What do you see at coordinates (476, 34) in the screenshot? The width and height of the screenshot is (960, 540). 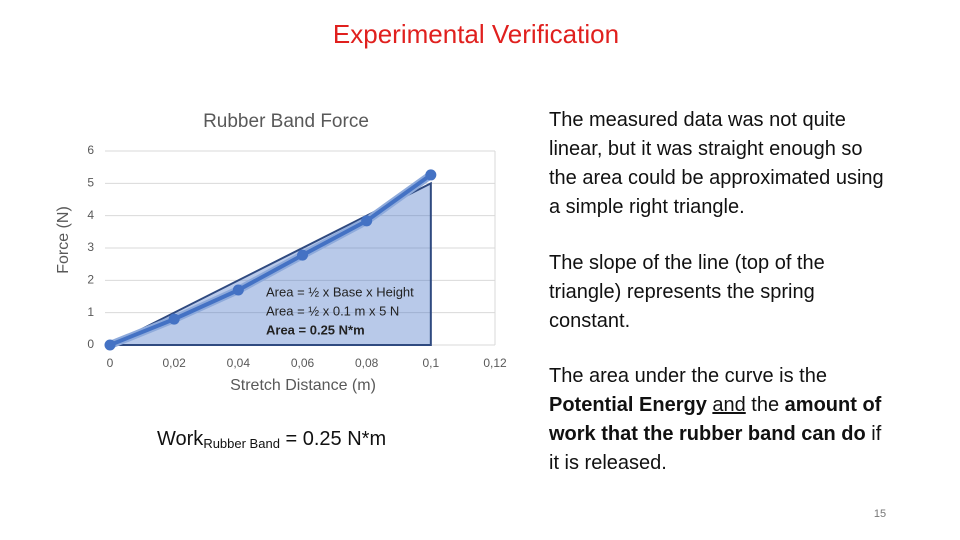 I see `slide-title: Experimental Verification` at bounding box center [476, 34].